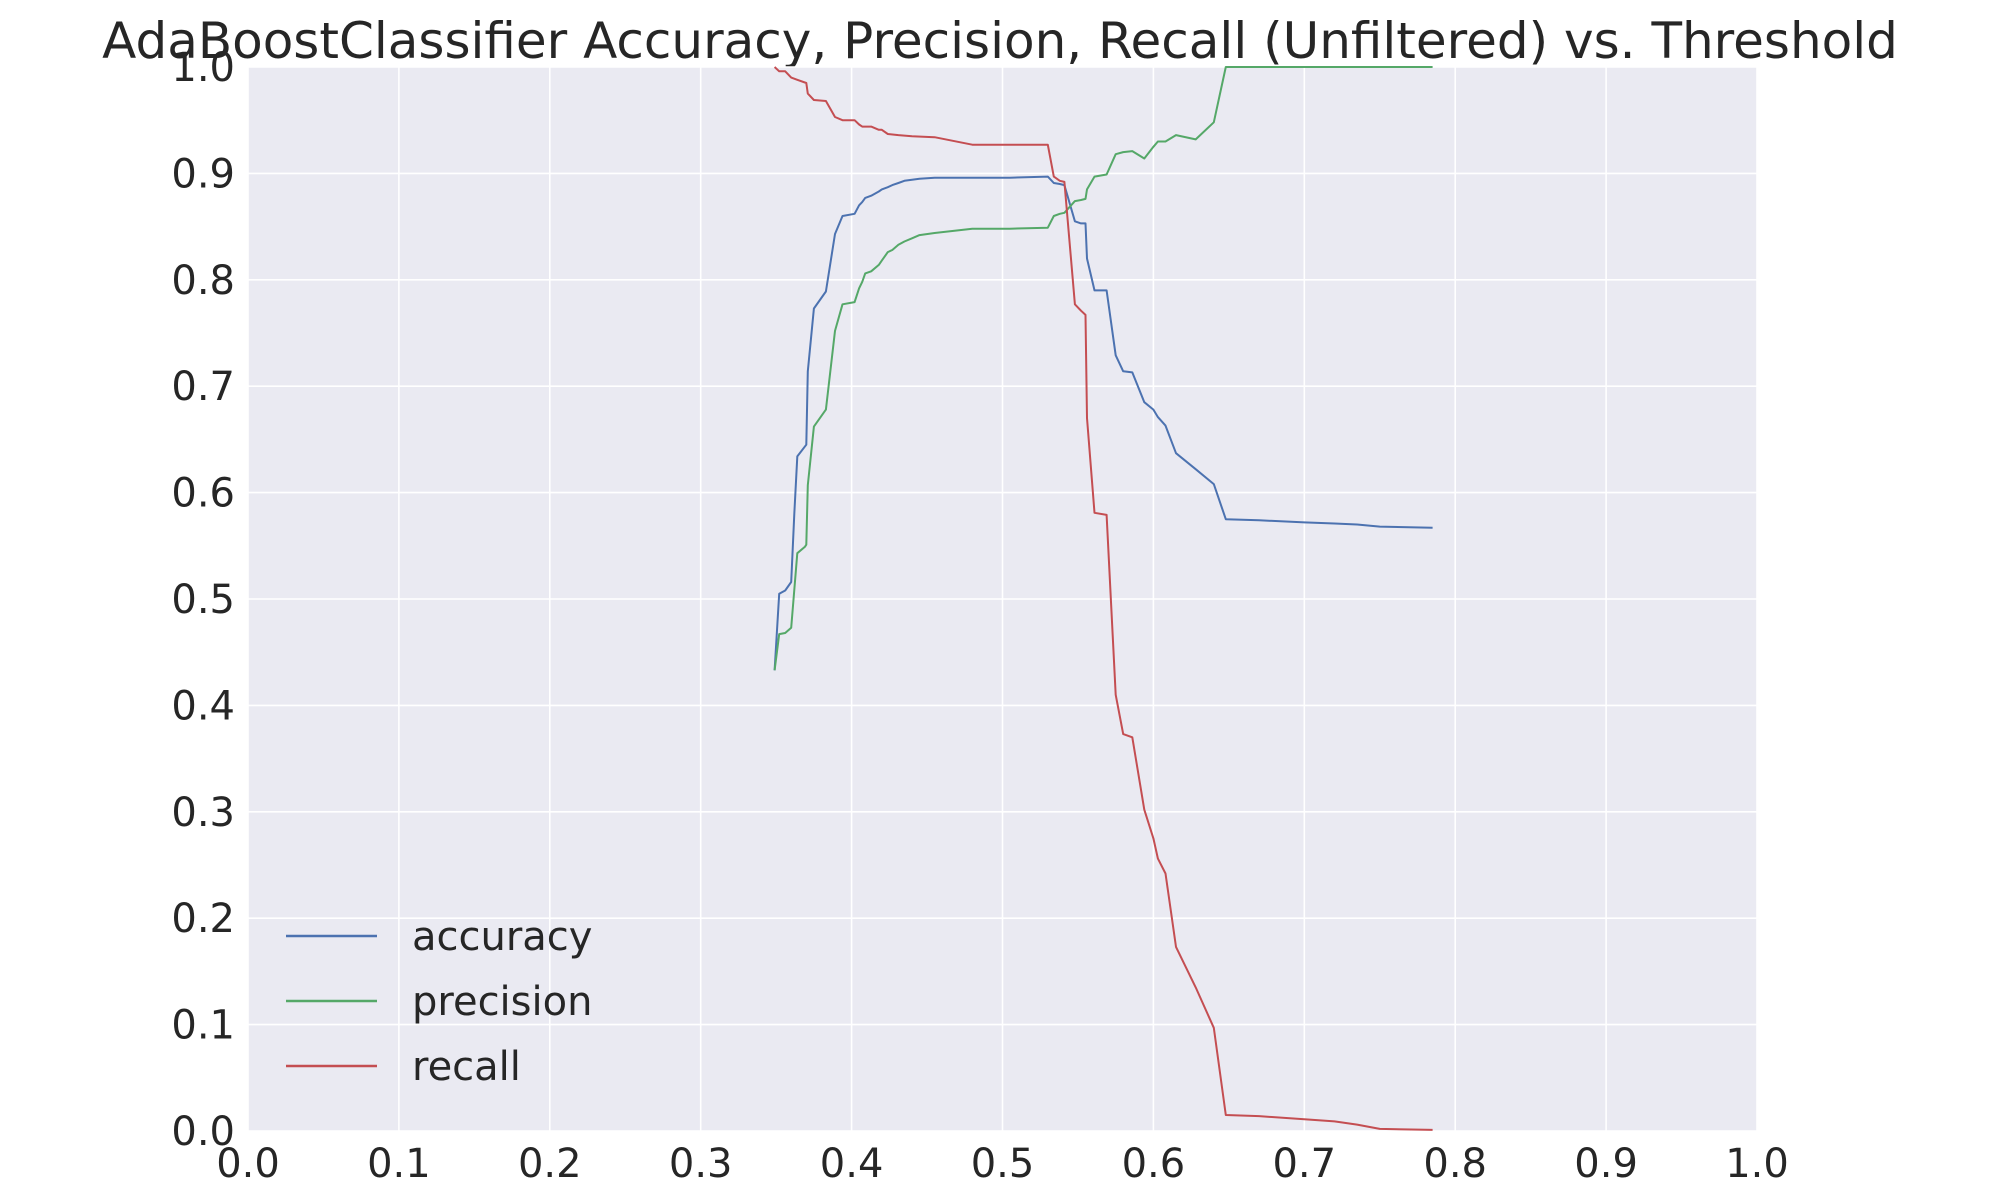  I want to click on x-tick-label: 0.1, so click(399, 1164).